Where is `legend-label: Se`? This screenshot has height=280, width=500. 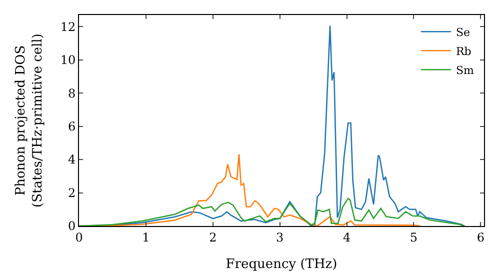 legend-label: Se is located at coordinates (463, 32).